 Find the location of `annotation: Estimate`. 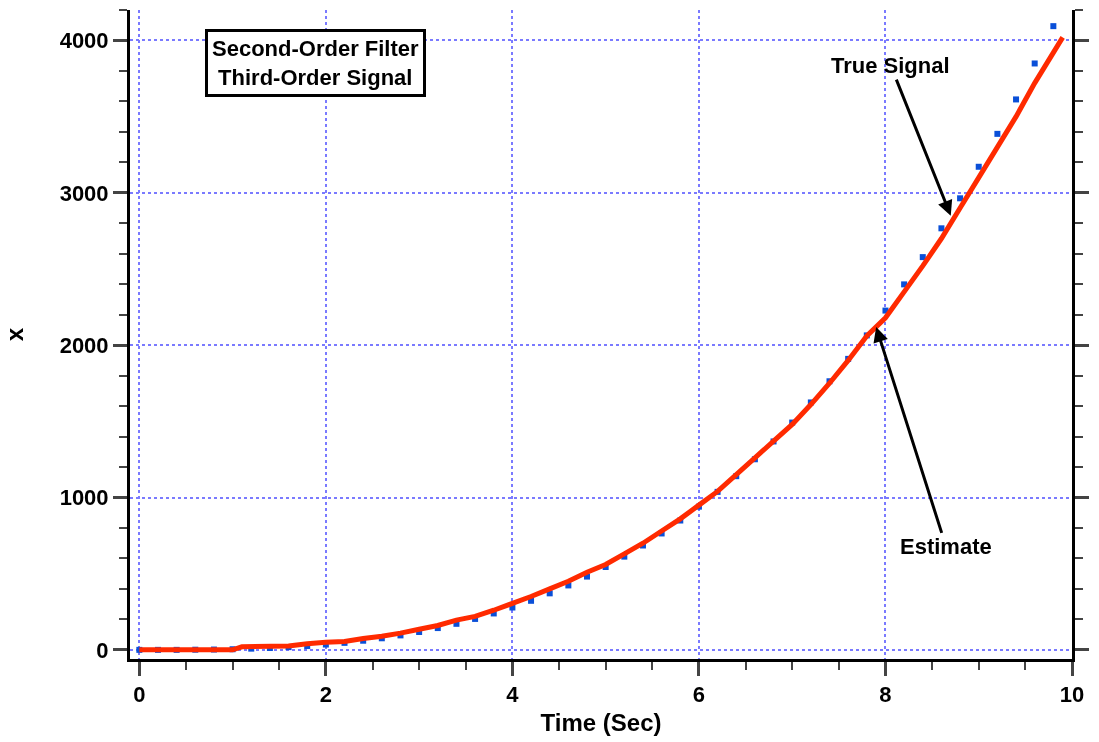

annotation: Estimate is located at coordinates (946, 546).